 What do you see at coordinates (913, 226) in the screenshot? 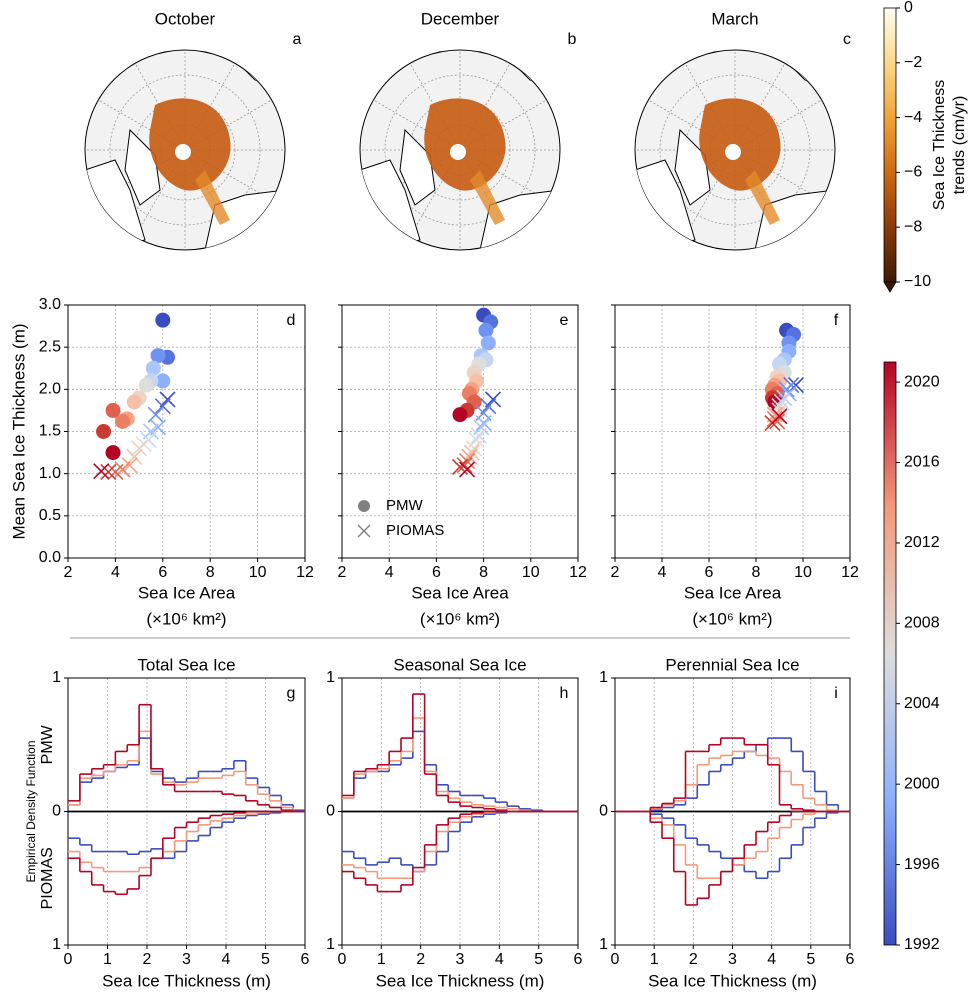
I see `colorbar-tick-label: −8` at bounding box center [913, 226].